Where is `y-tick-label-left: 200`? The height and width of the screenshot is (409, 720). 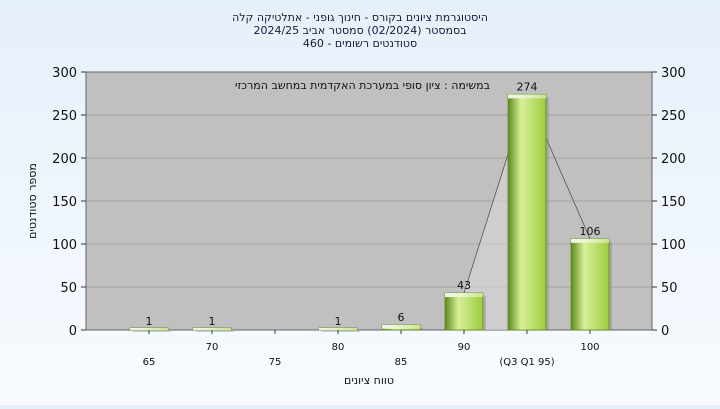 y-tick-label-left: 200 is located at coordinates (64, 159).